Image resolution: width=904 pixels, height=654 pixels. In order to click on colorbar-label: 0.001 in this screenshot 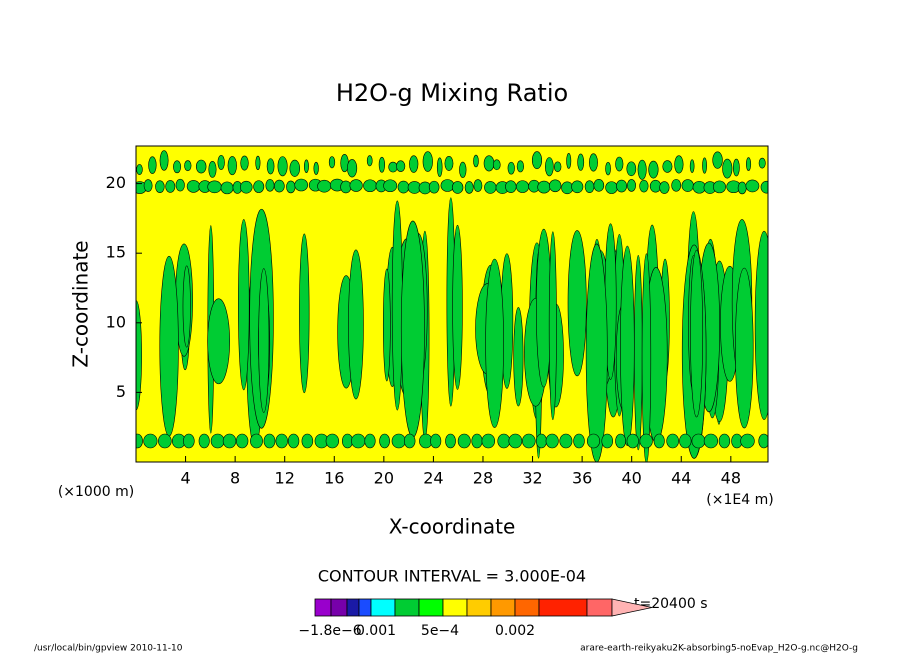, I will do `click(376, 631)`.